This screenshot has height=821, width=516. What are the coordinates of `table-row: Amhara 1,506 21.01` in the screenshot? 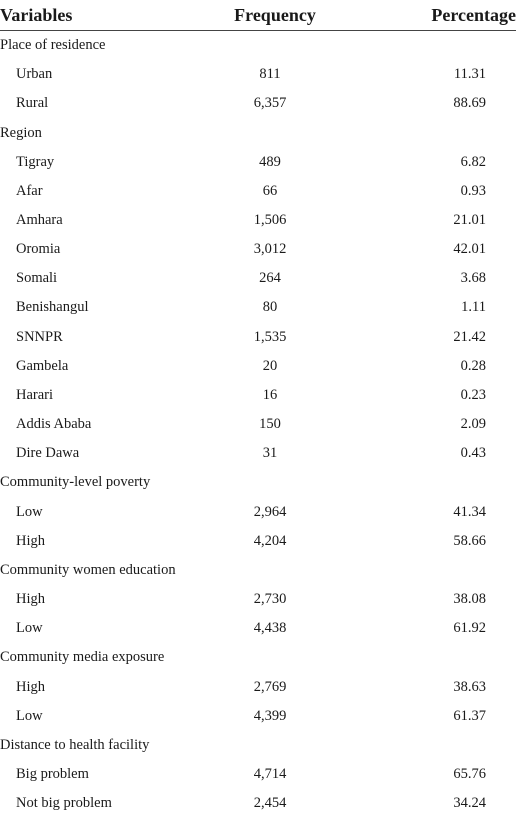 It's located at (258, 220).